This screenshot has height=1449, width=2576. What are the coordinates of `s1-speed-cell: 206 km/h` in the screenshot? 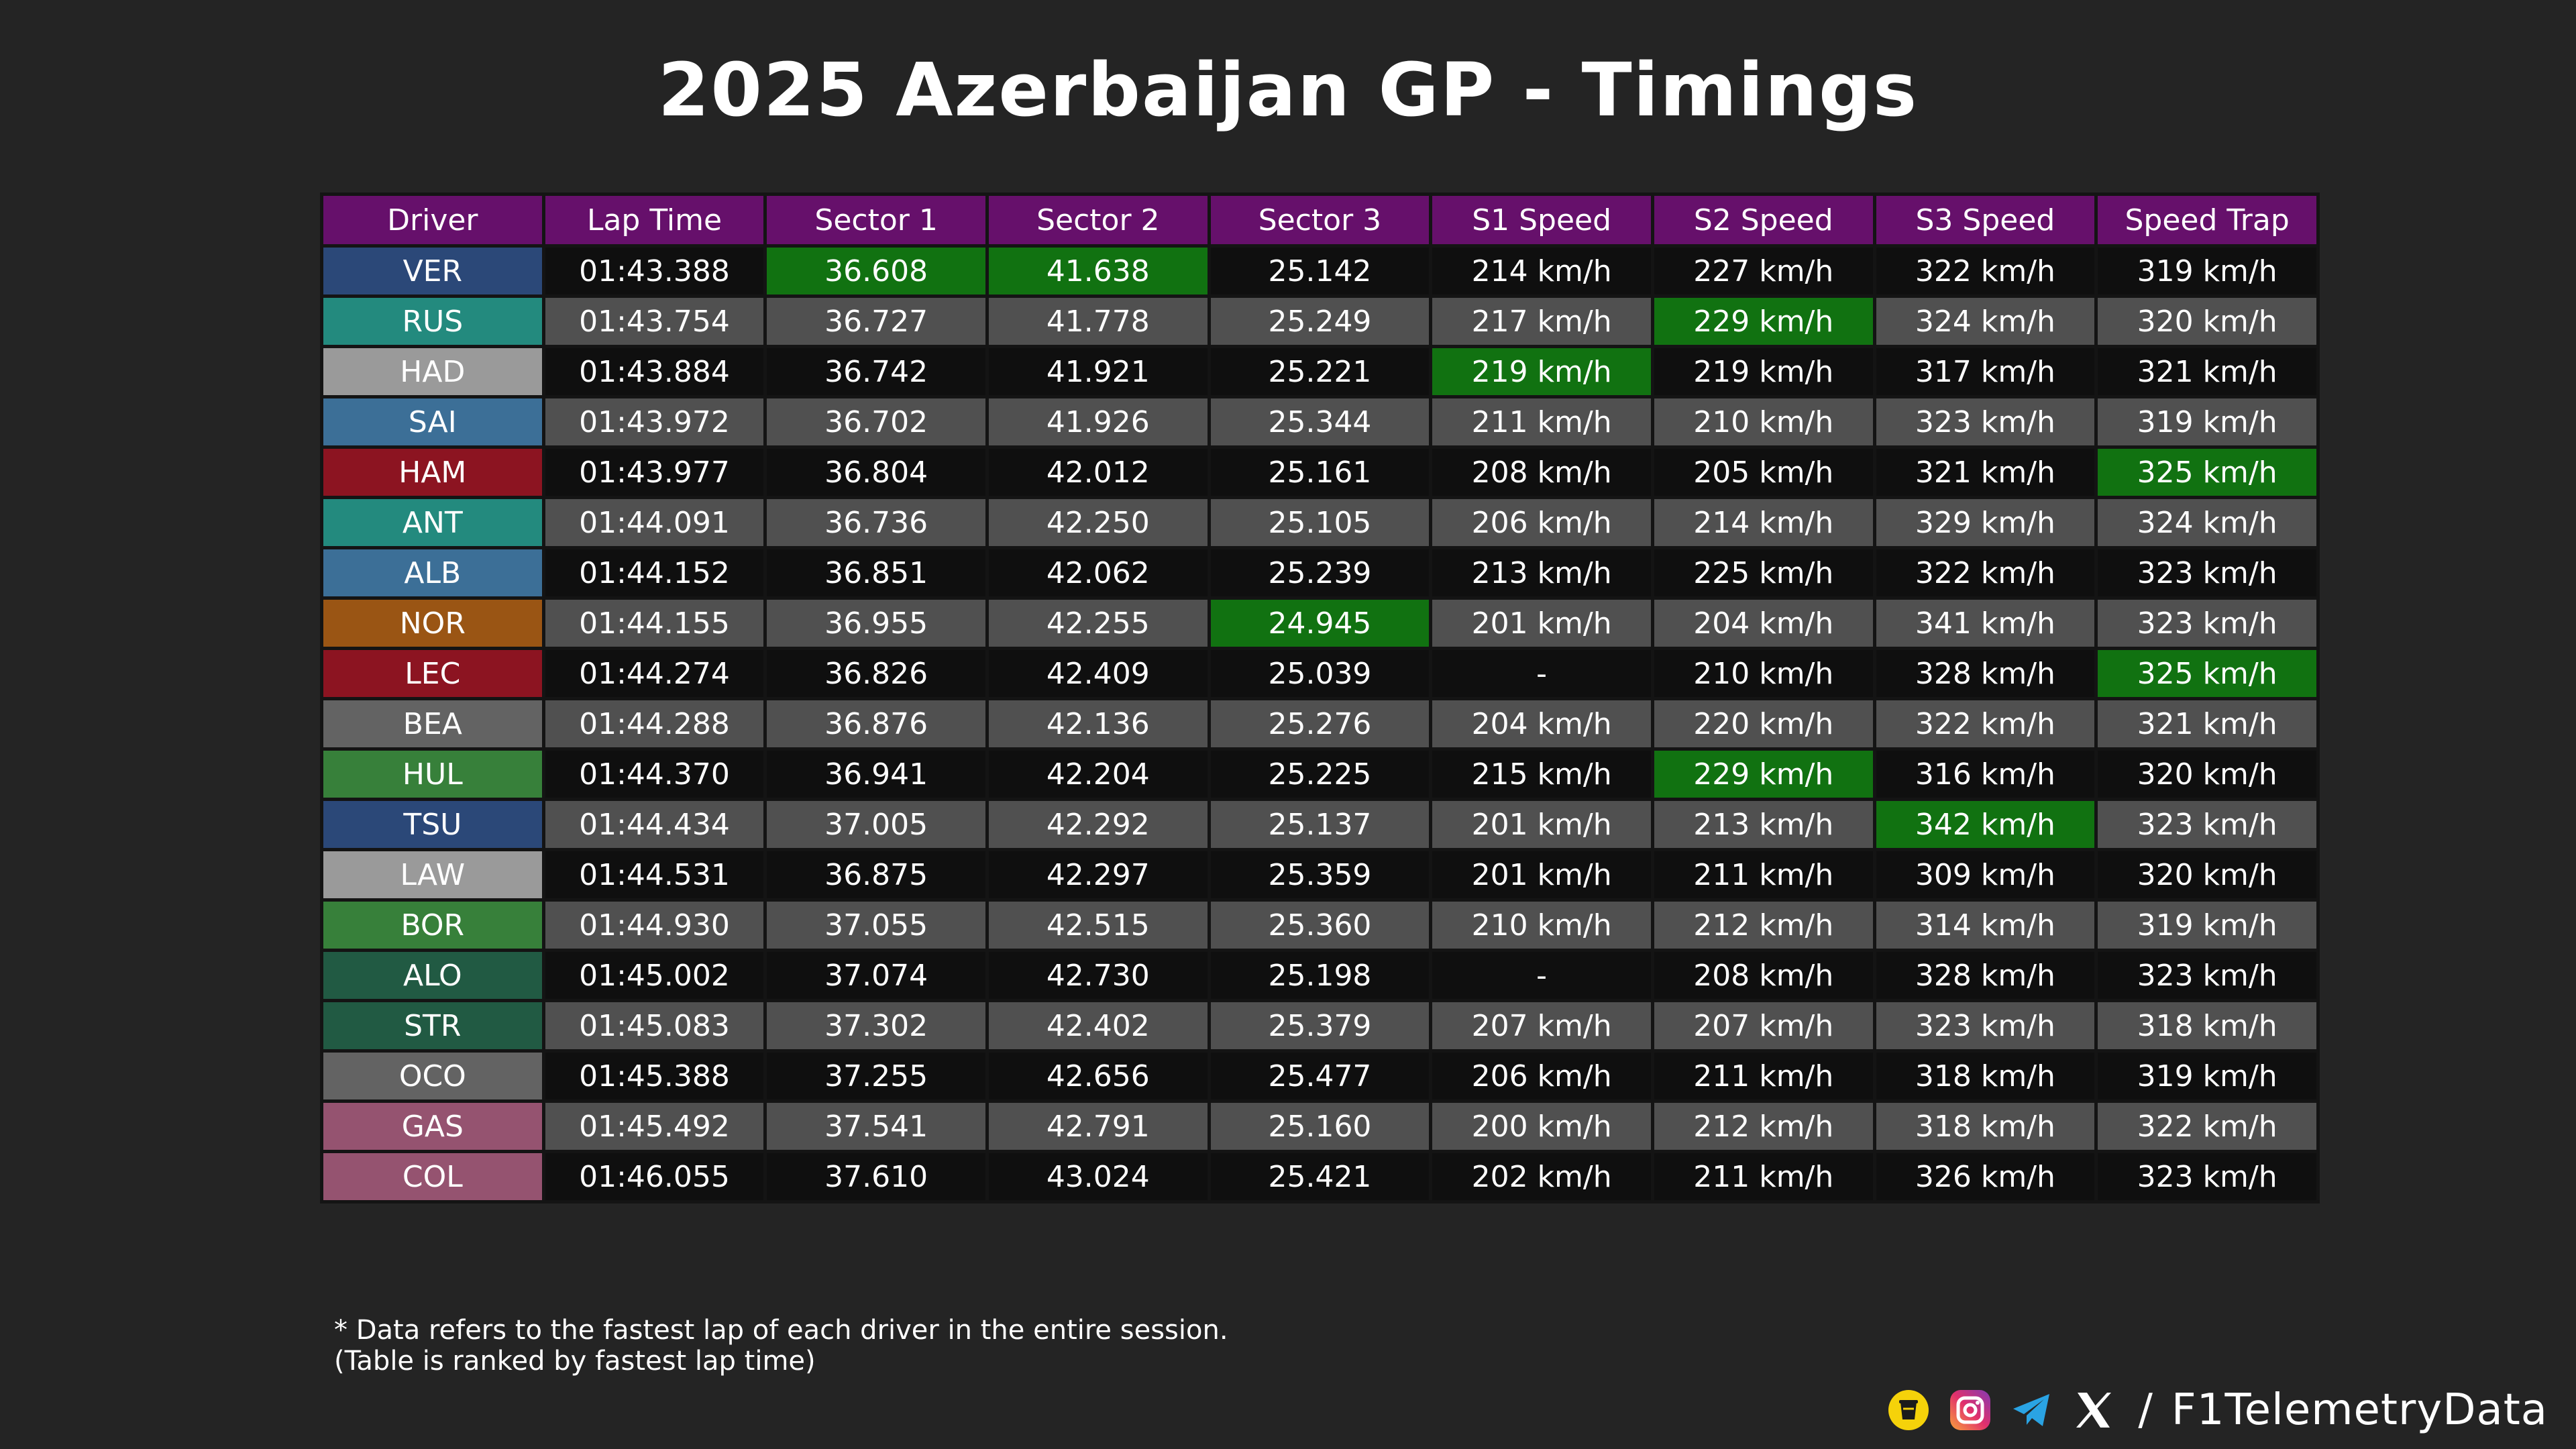 It's located at (1541, 522).